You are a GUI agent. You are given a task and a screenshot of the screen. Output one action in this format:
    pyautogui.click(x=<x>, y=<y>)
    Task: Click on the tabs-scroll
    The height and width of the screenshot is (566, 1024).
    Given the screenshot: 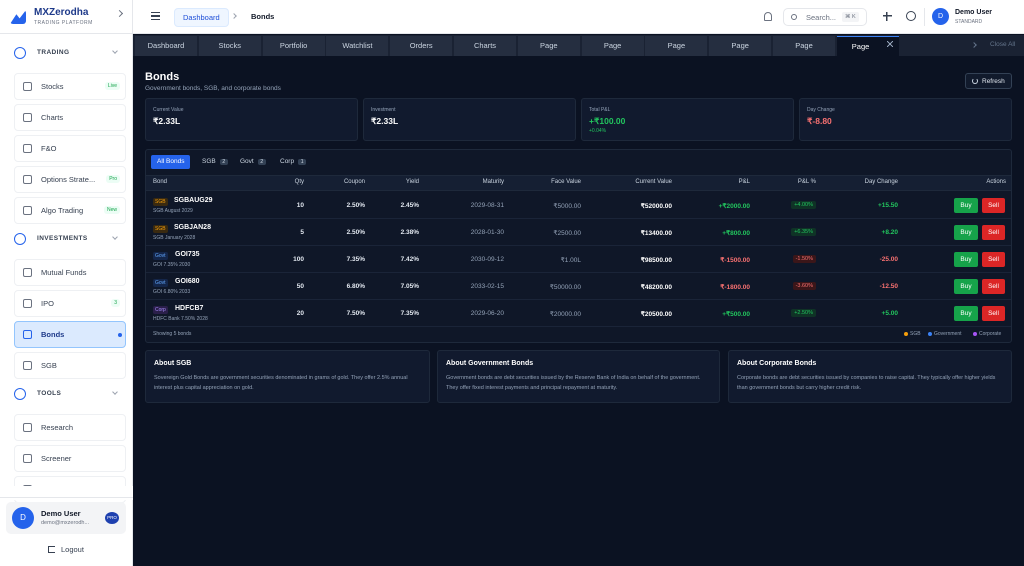 What is the action you would take?
    pyautogui.click(x=974, y=45)
    